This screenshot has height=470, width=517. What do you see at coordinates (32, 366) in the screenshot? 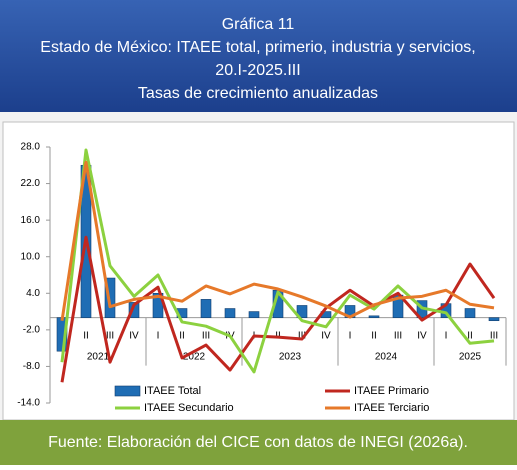
I see `y-tick-label: -8.0` at bounding box center [32, 366].